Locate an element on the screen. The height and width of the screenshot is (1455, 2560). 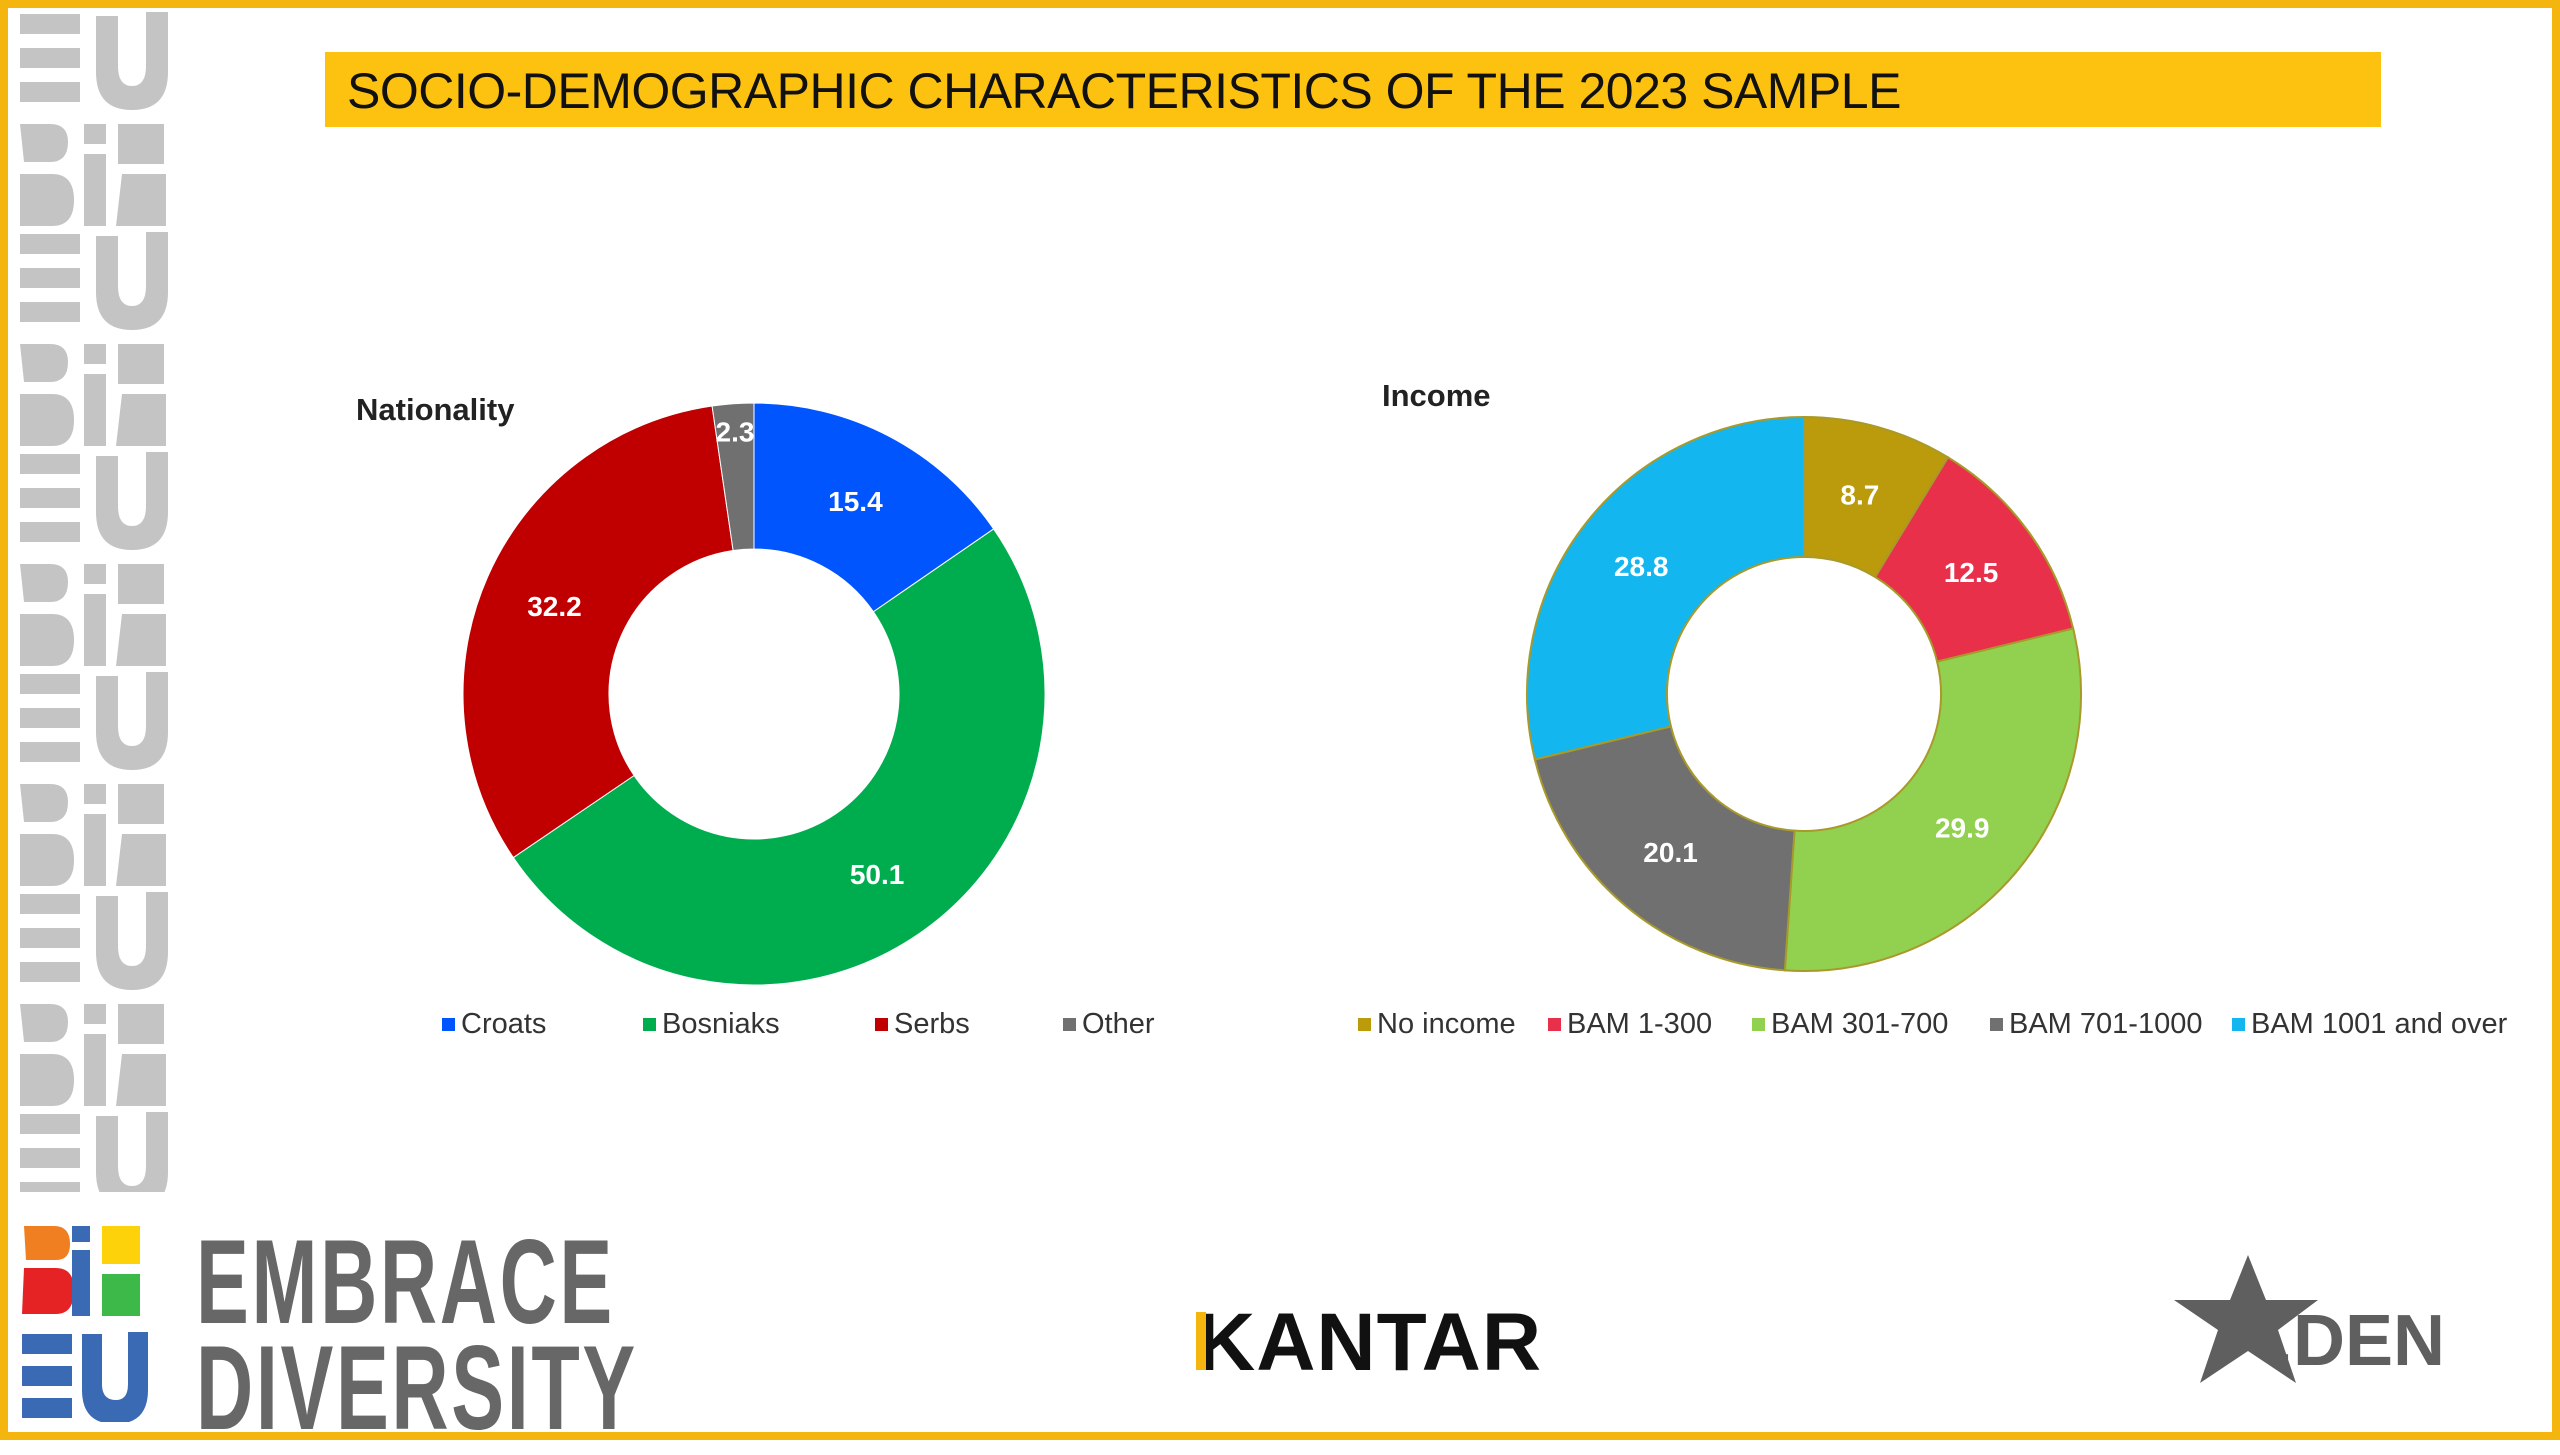
data-label-bam-1-300: 12.5 is located at coordinates (1971, 572).